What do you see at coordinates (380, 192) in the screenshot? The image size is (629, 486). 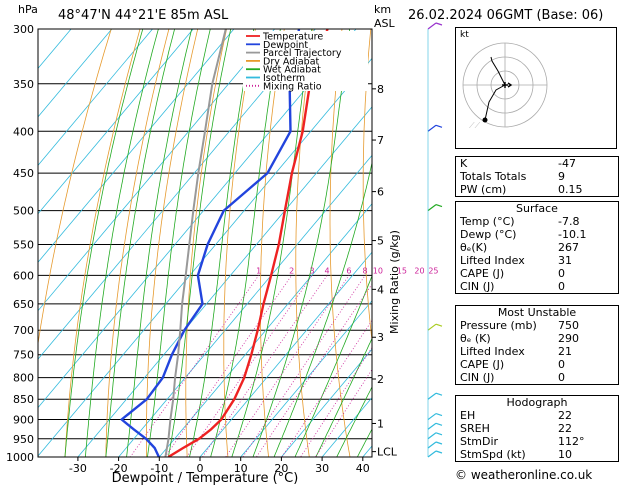 I see `km-tick-label: 6` at bounding box center [380, 192].